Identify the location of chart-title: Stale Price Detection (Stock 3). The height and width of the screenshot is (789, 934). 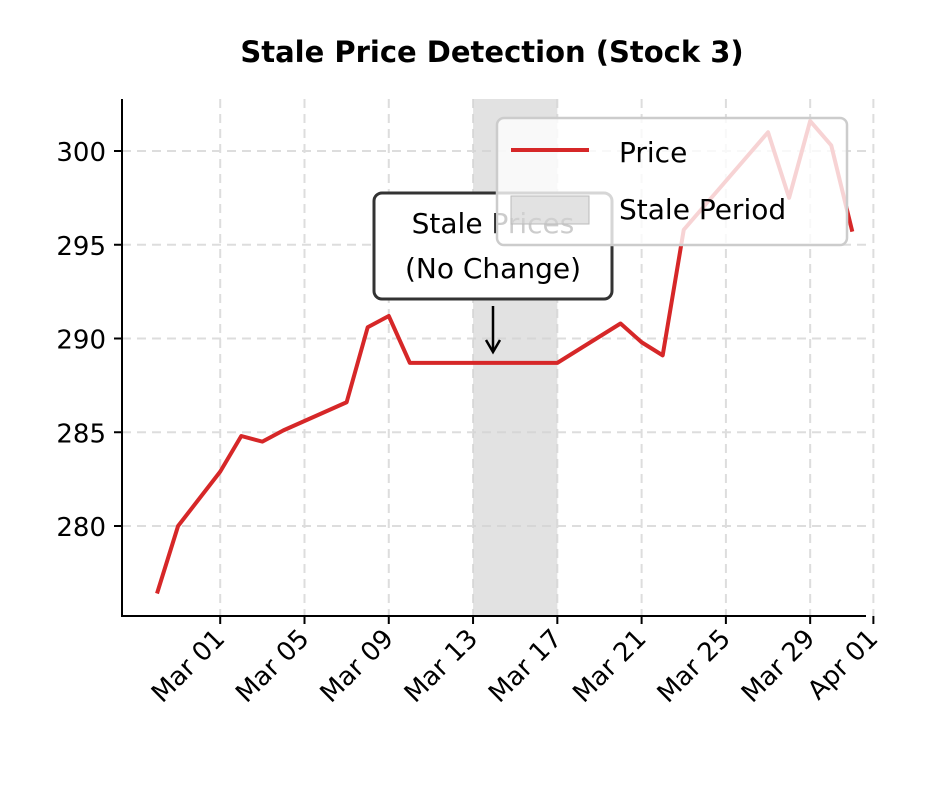
(491, 52).